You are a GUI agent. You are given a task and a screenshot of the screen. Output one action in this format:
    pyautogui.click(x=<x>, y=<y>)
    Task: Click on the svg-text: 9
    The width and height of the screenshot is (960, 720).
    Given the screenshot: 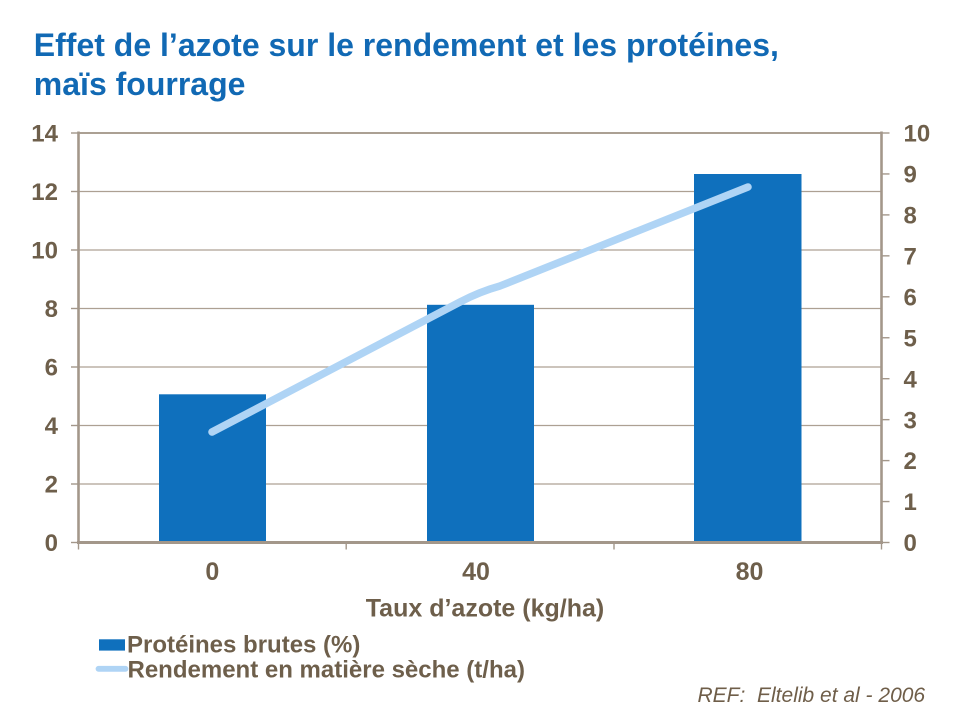 What is the action you would take?
    pyautogui.click(x=910, y=175)
    